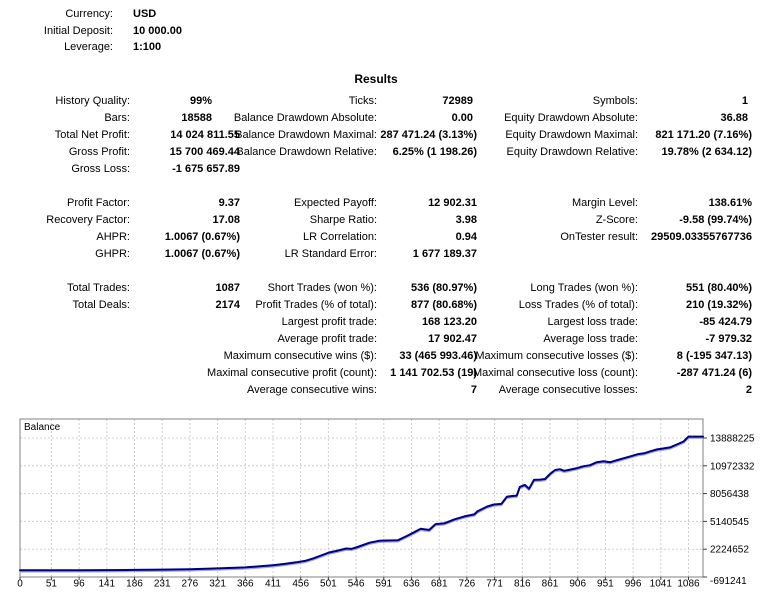 The image size is (770, 600). I want to click on stat-value: 7, so click(473, 390).